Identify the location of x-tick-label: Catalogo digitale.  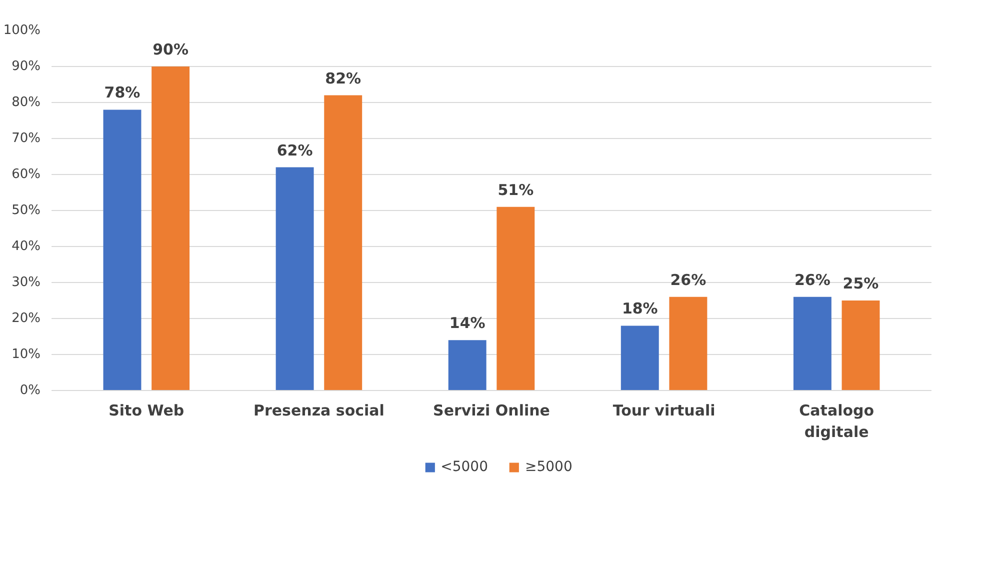
(836, 422).